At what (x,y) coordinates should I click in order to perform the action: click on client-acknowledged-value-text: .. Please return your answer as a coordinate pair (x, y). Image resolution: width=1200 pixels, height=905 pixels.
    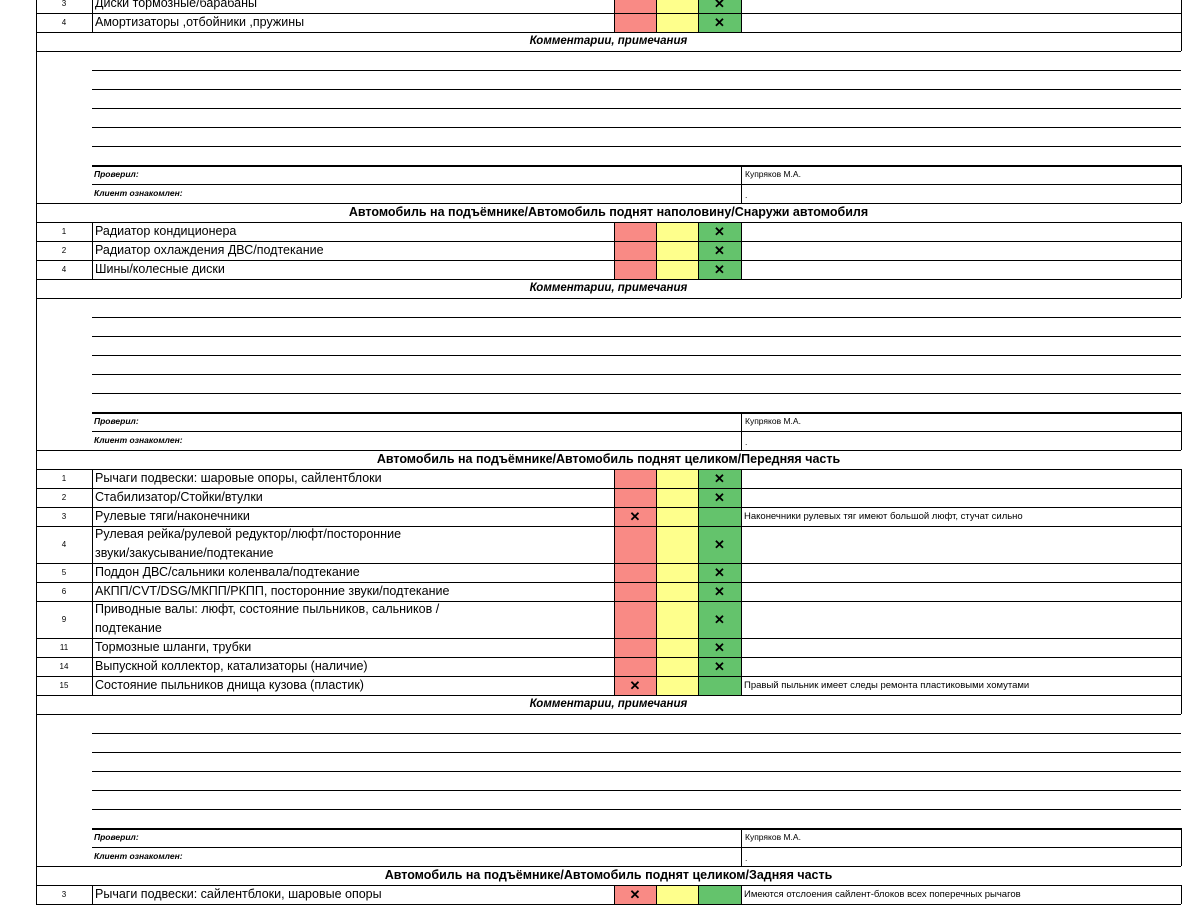
    Looking at the image, I should click on (746, 195).